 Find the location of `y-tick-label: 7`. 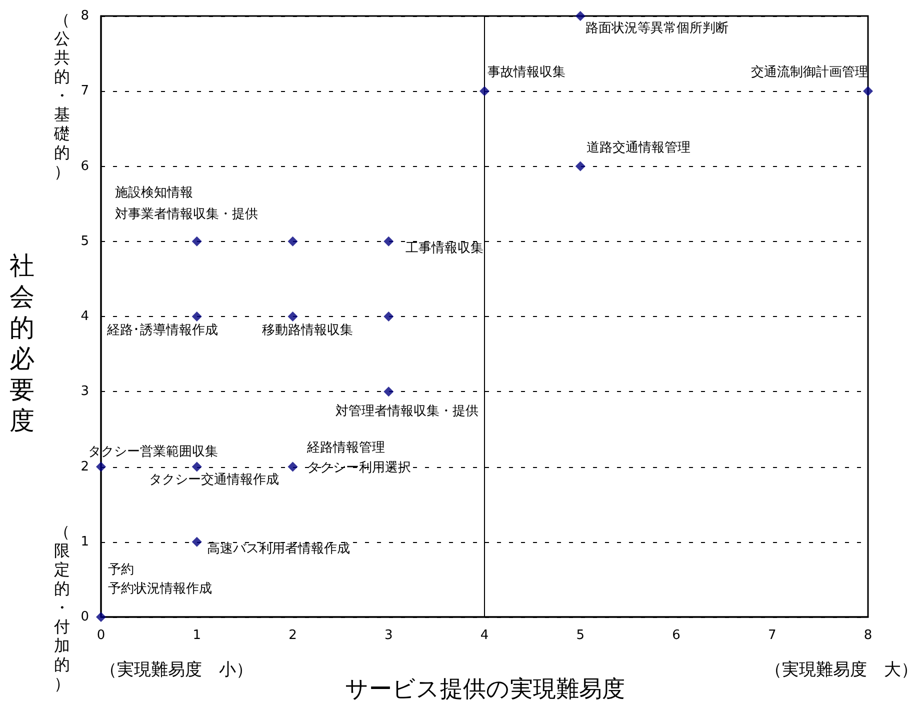

y-tick-label: 7 is located at coordinates (84, 91).